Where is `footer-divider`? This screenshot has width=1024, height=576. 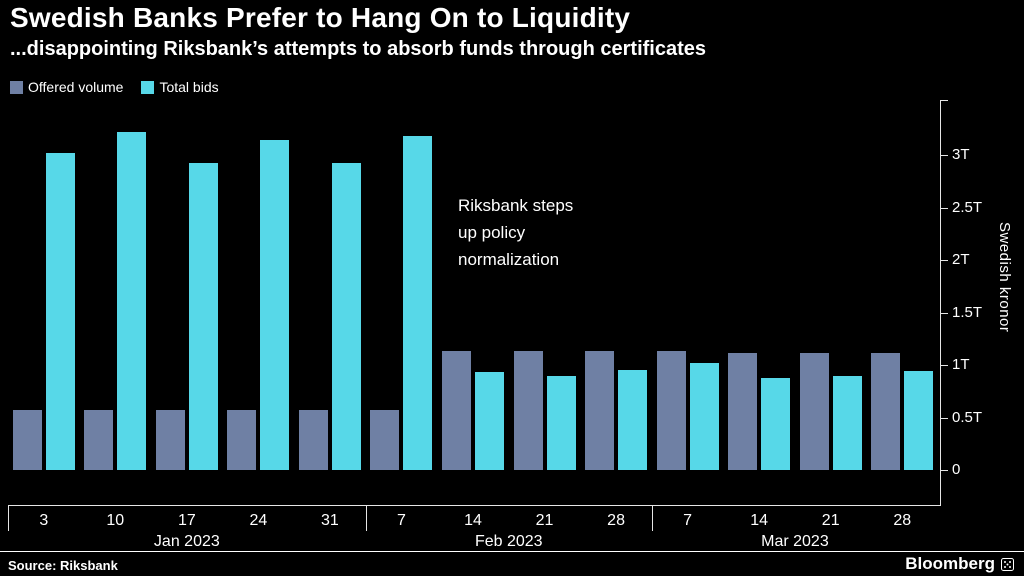 footer-divider is located at coordinates (512, 551).